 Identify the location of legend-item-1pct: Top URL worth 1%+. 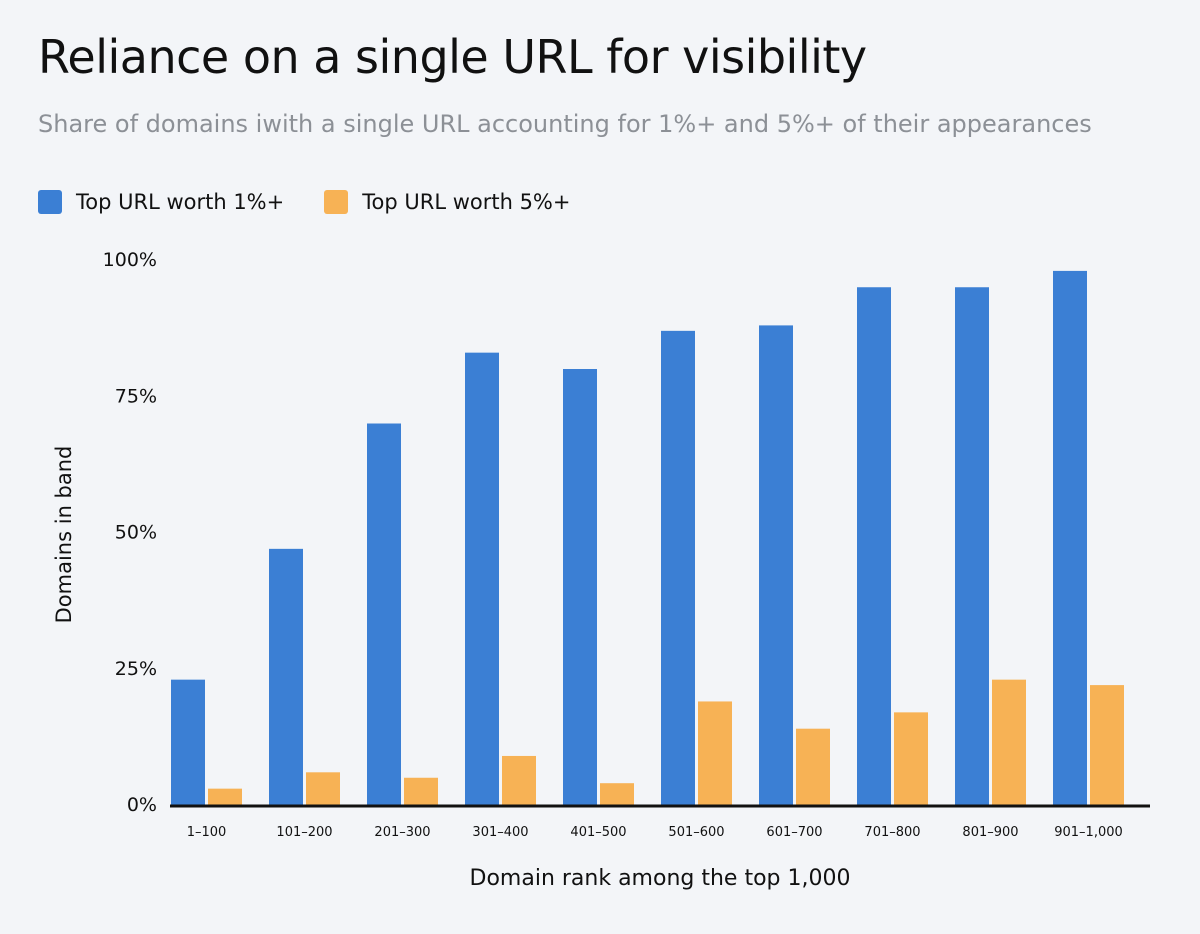
(161, 202).